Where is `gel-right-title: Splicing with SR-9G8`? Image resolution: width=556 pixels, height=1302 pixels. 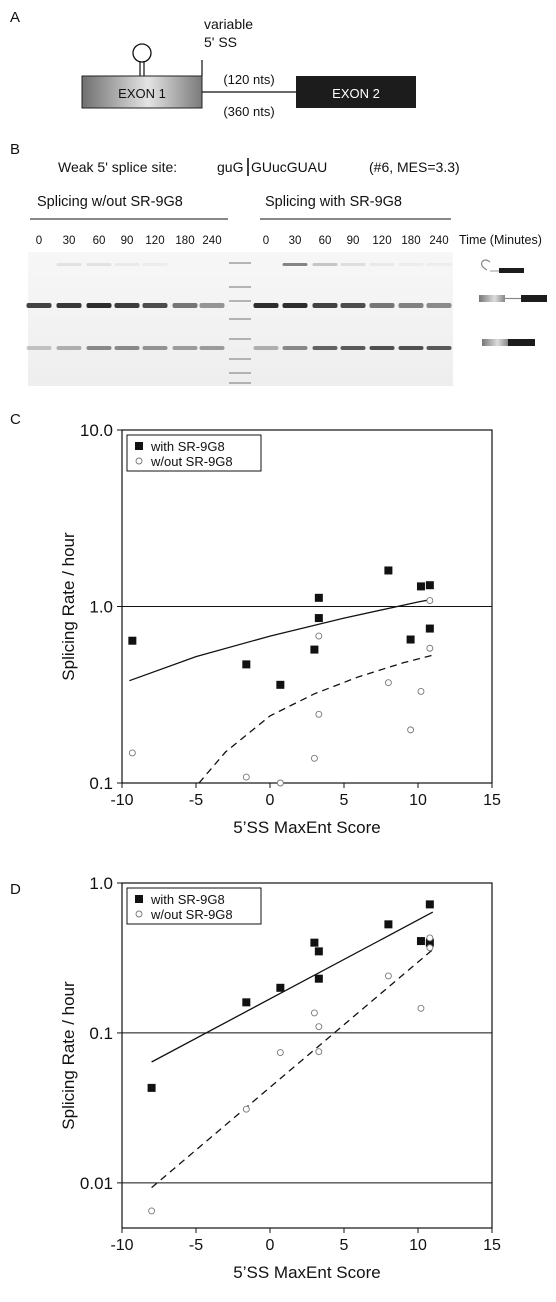 gel-right-title: Splicing with SR-9G8 is located at coordinates (333, 202).